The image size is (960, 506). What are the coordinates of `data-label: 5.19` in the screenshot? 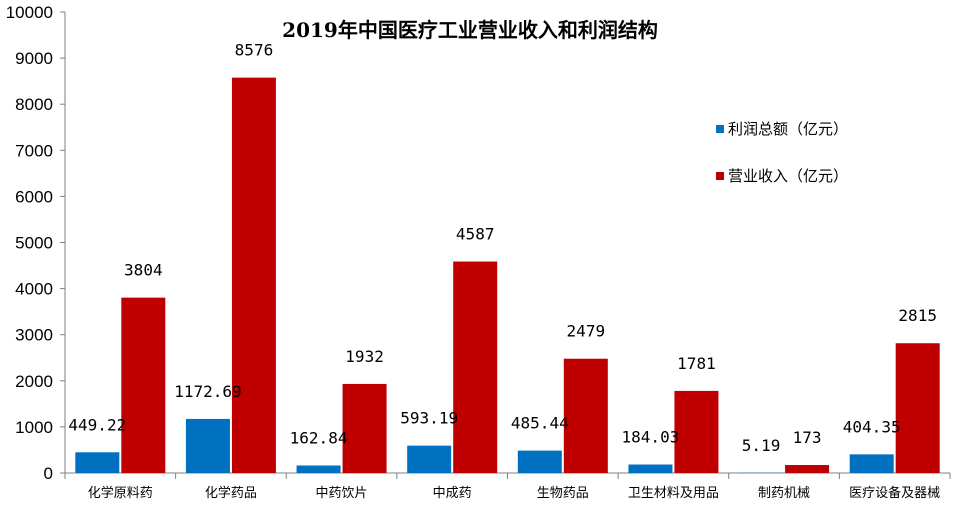 It's located at (761, 445).